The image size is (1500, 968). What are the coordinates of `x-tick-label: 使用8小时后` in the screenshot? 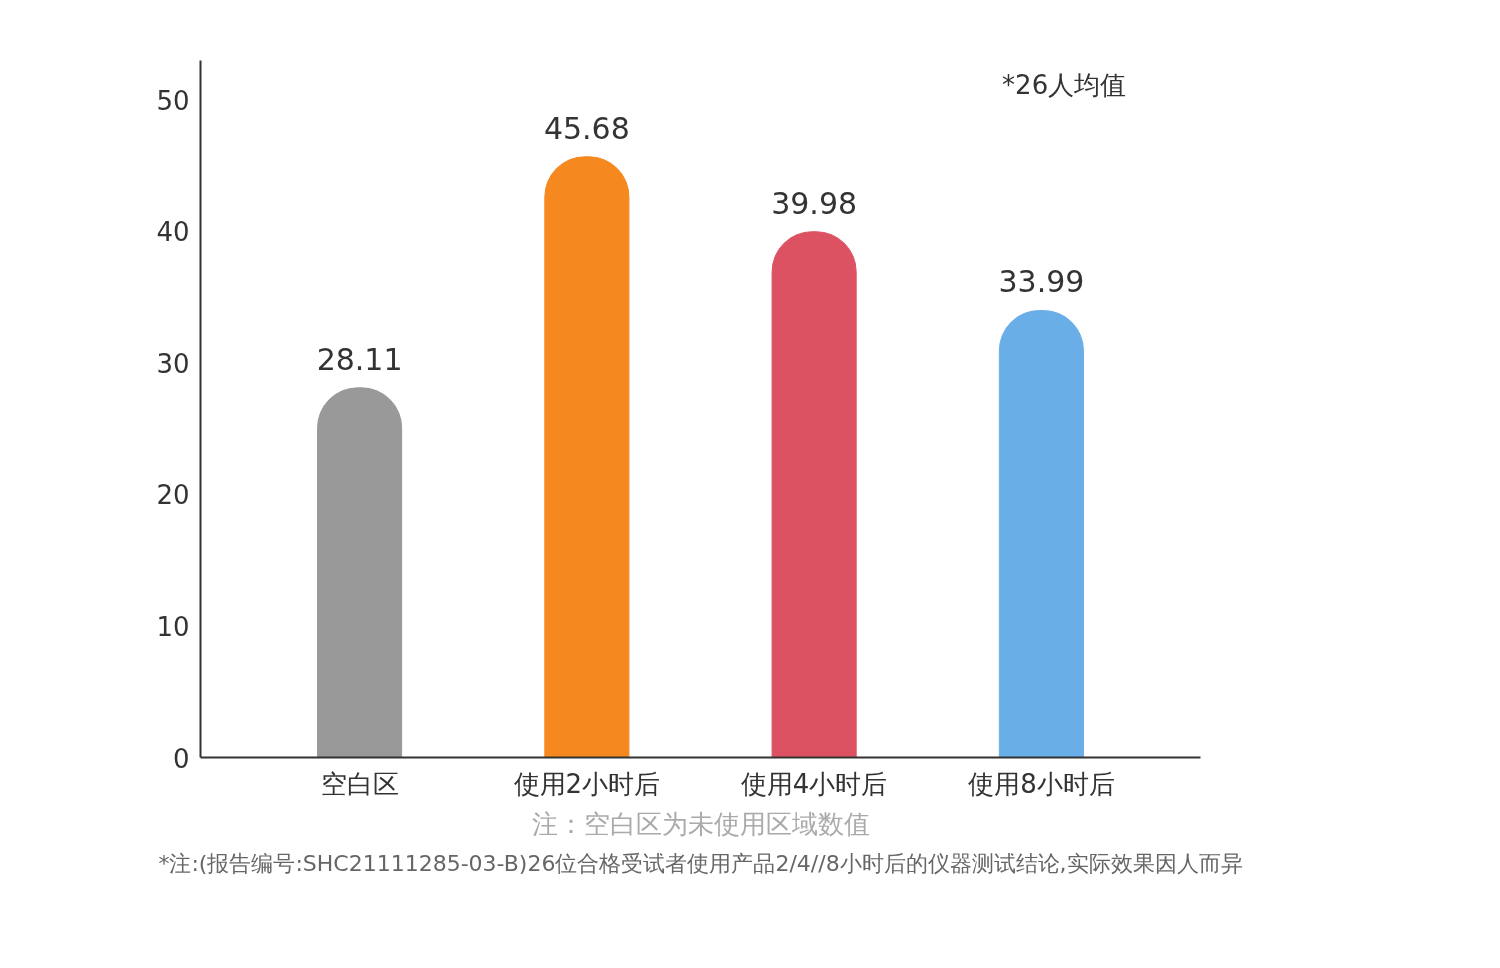 It's located at (1041, 783).